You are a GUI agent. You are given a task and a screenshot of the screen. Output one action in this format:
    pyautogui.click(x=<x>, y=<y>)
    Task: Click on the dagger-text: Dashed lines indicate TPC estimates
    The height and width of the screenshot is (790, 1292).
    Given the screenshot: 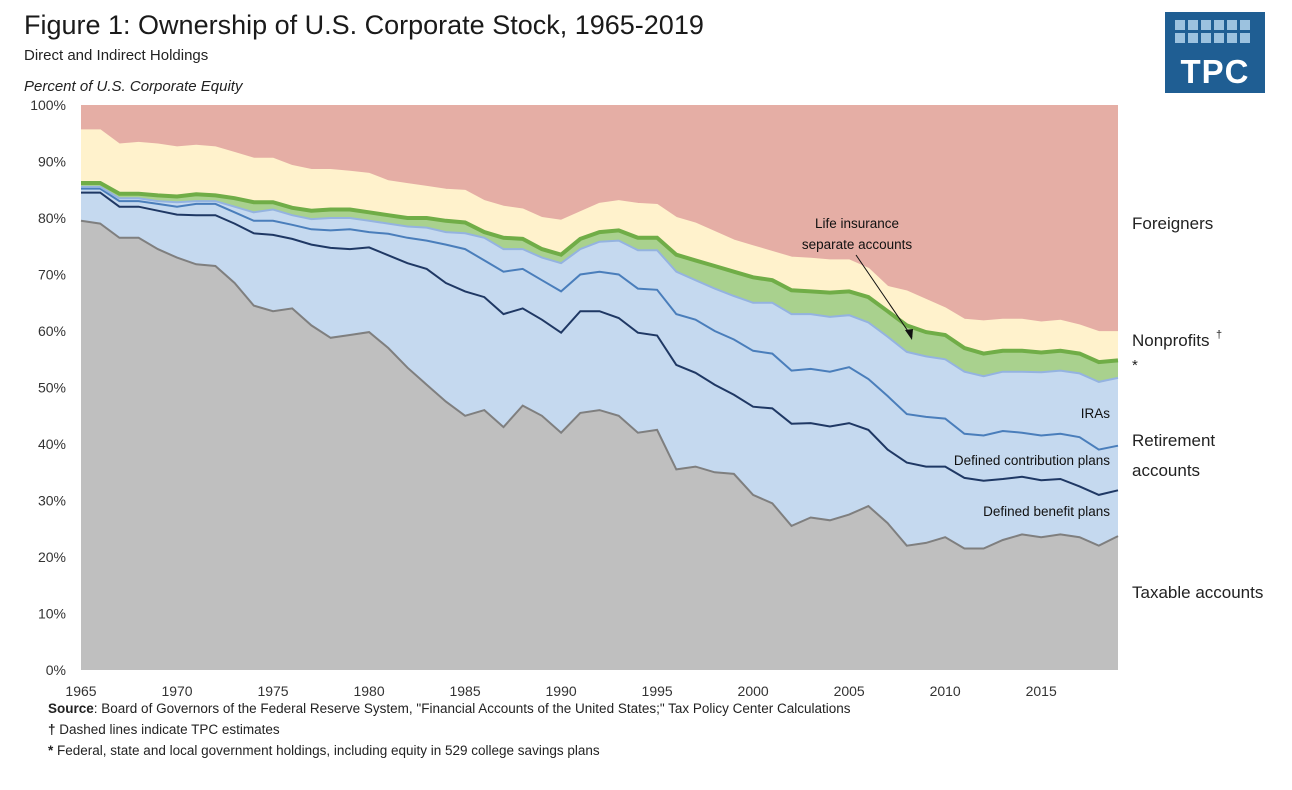 What is the action you would take?
    pyautogui.click(x=167, y=729)
    